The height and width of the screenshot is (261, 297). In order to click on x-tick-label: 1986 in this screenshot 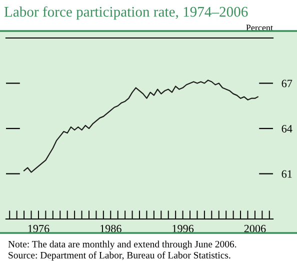, I will do `click(111, 228)`.